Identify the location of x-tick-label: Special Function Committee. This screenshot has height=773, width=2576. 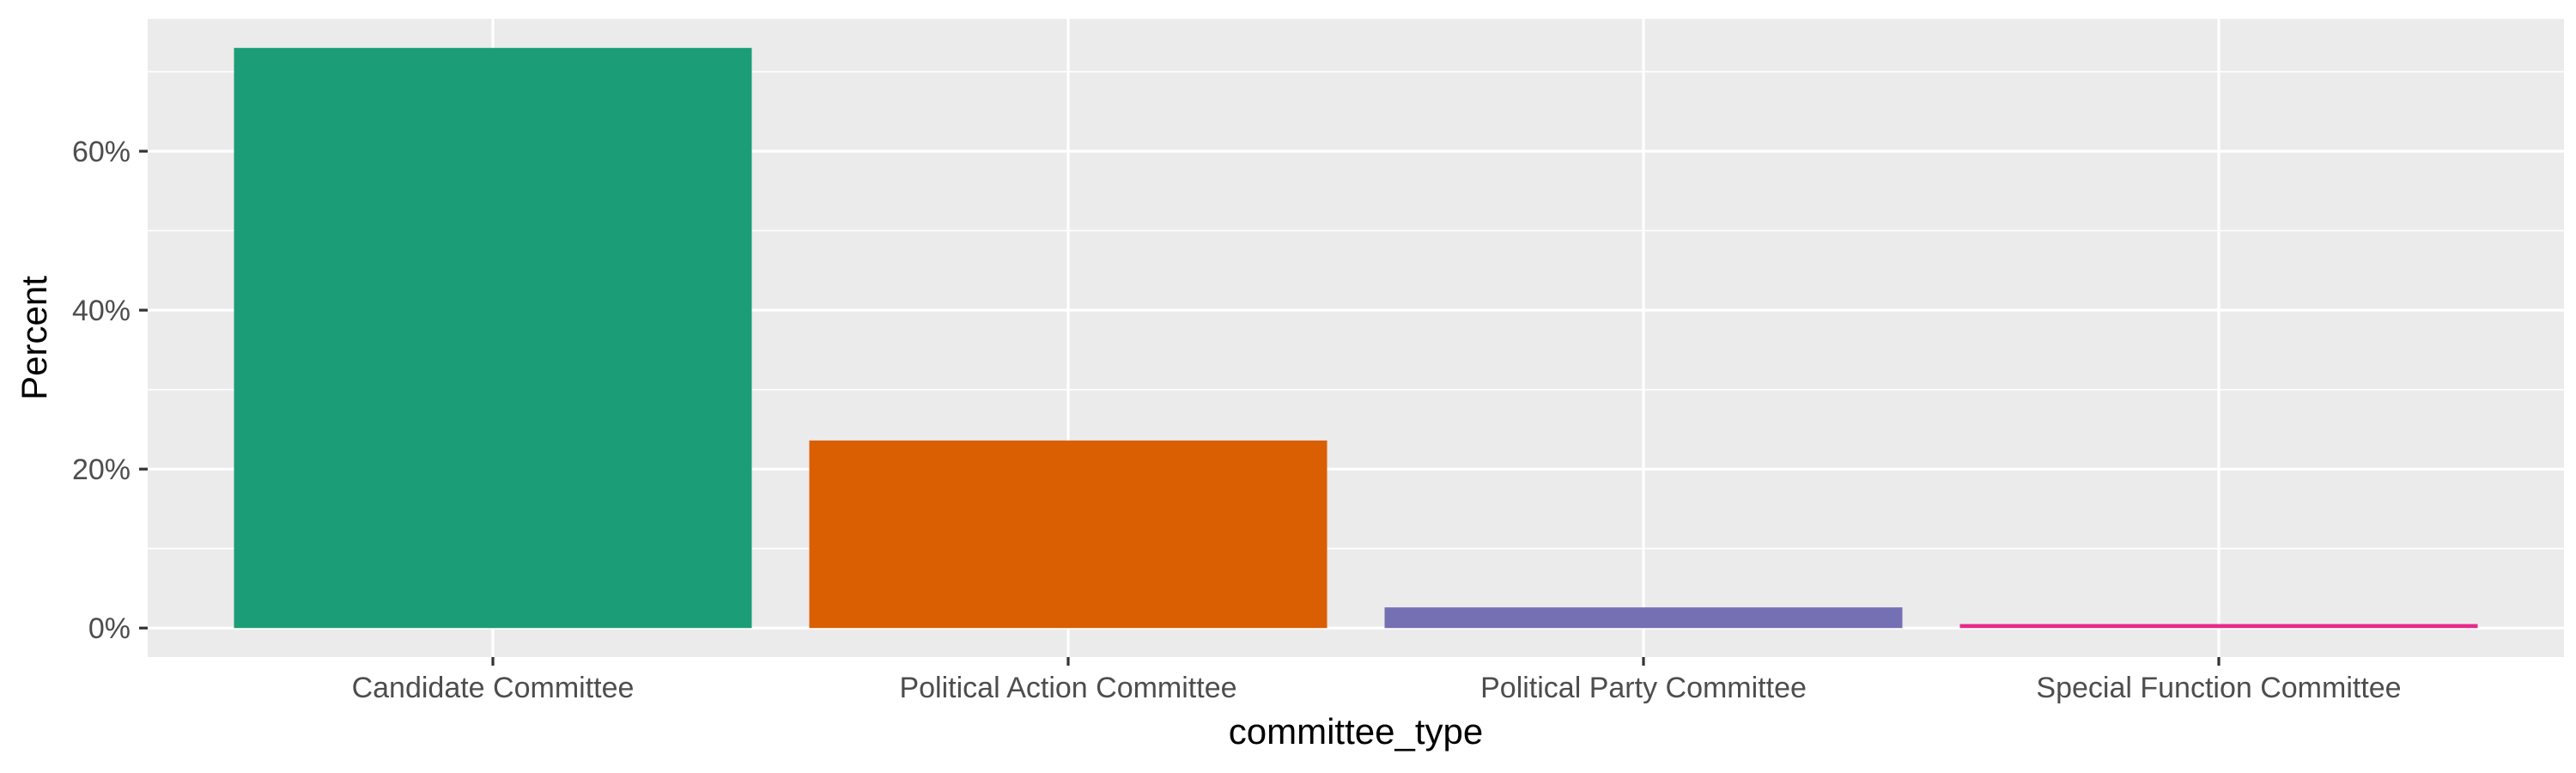
(2218, 688).